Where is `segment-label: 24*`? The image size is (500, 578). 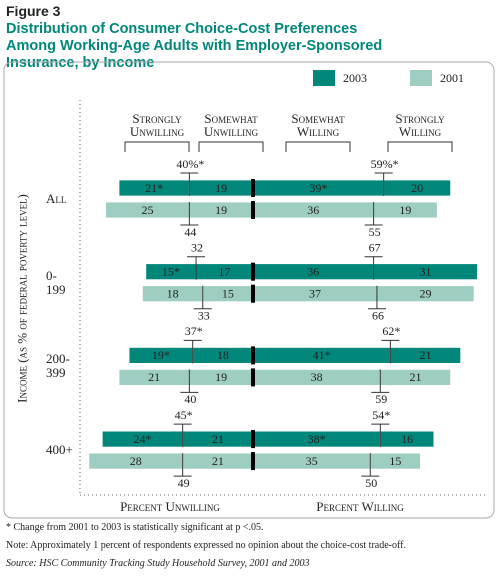
segment-label: 24* is located at coordinates (142, 439).